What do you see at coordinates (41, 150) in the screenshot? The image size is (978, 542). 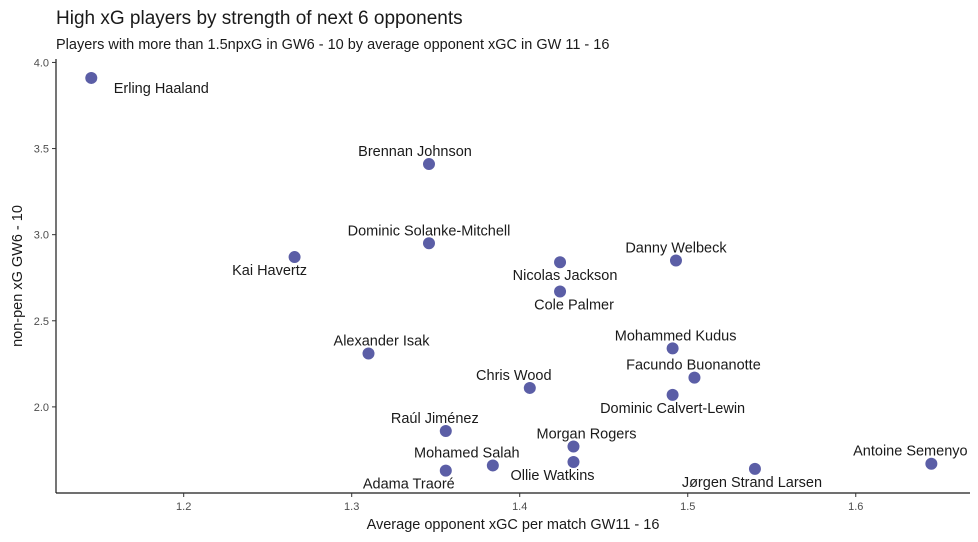 I see `y-tick-label: 3.5` at bounding box center [41, 150].